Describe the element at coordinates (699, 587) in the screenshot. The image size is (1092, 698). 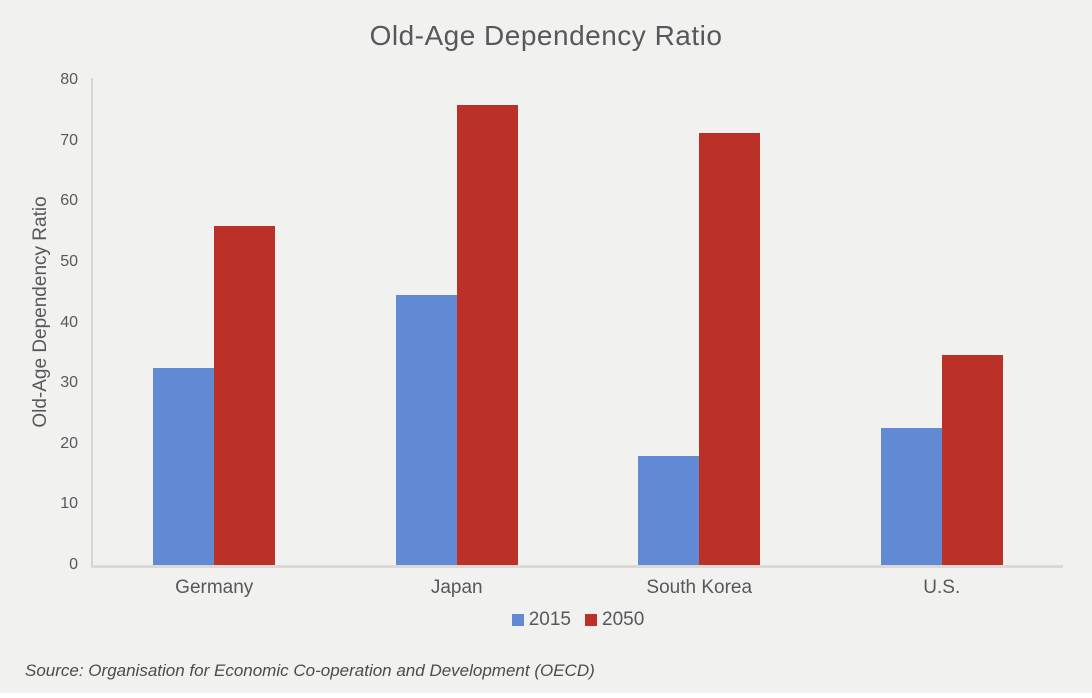
I see `x-axis-label-south-korea: South Korea` at that location.